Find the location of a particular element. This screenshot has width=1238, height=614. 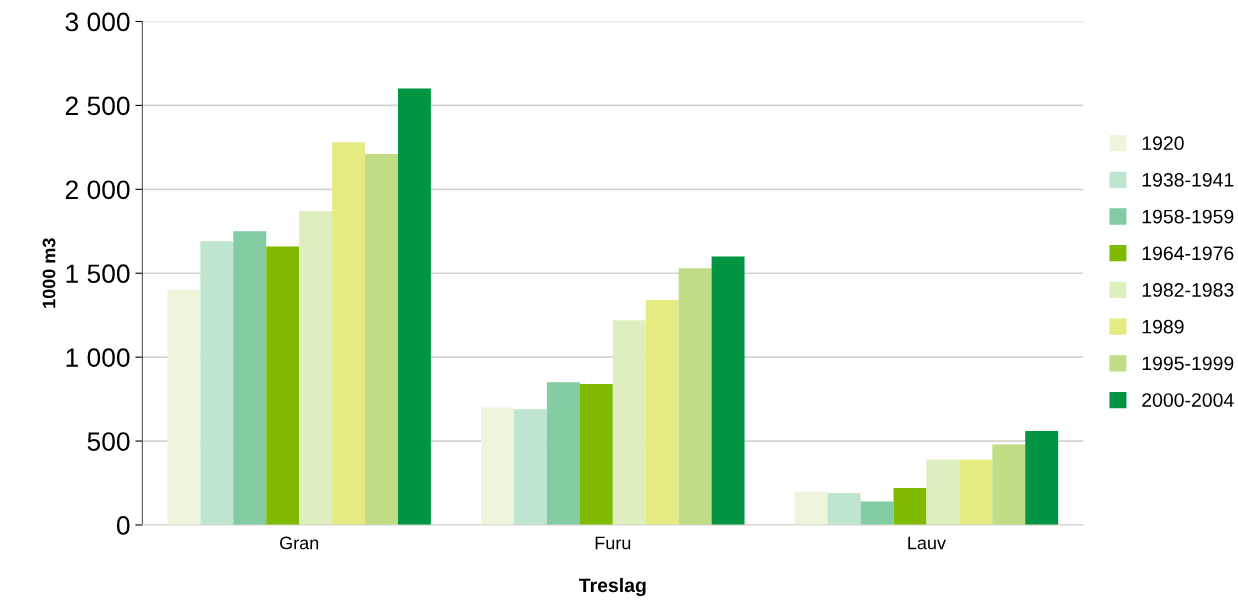

legend-label: 1982-1983 is located at coordinates (1188, 290).